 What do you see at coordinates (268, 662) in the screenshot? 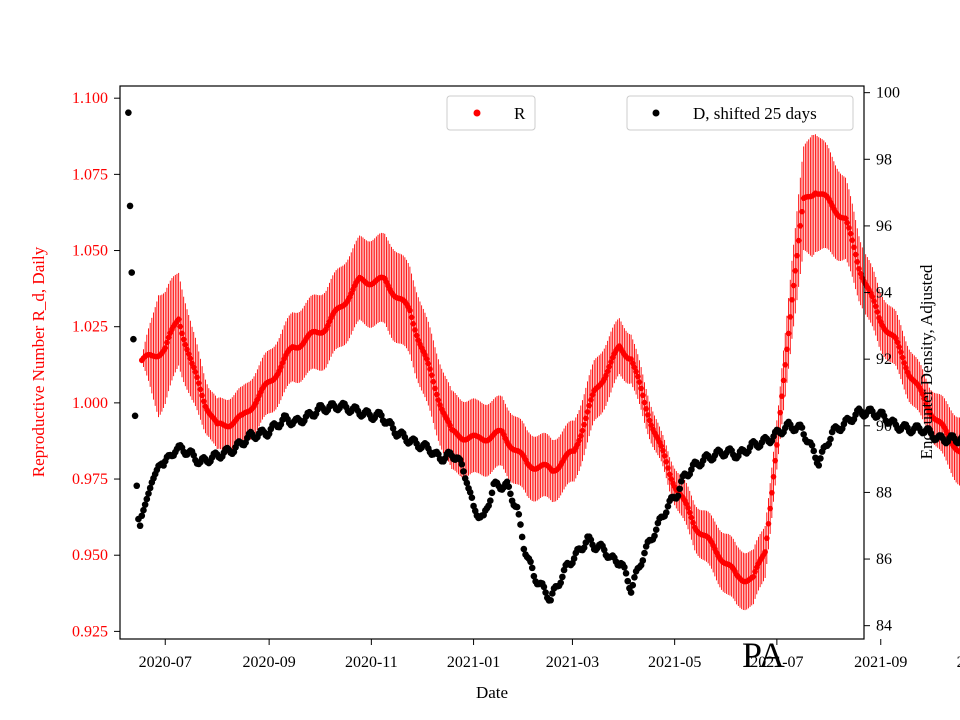
I see `x-tick-label: 2020-09` at bounding box center [268, 662].